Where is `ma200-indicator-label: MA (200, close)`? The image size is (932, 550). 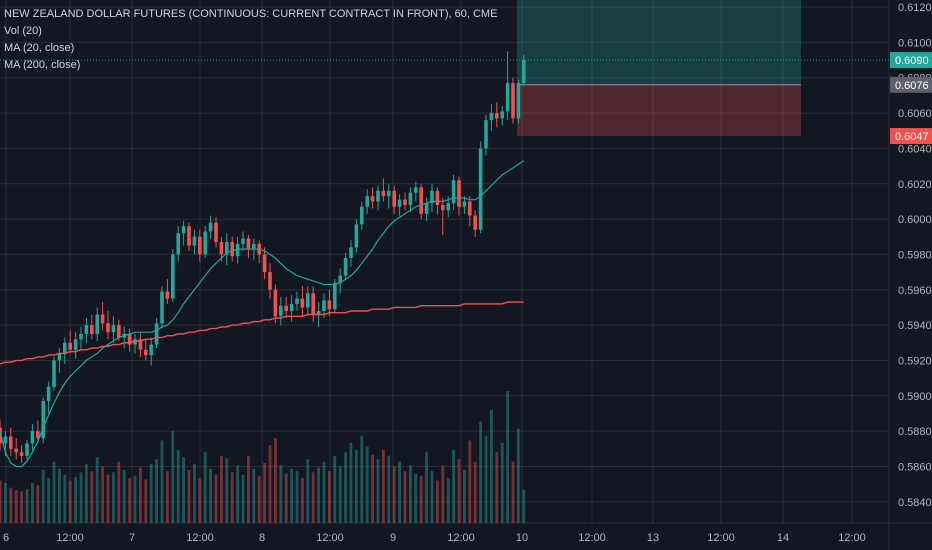 ma200-indicator-label: MA (200, close) is located at coordinates (42, 65).